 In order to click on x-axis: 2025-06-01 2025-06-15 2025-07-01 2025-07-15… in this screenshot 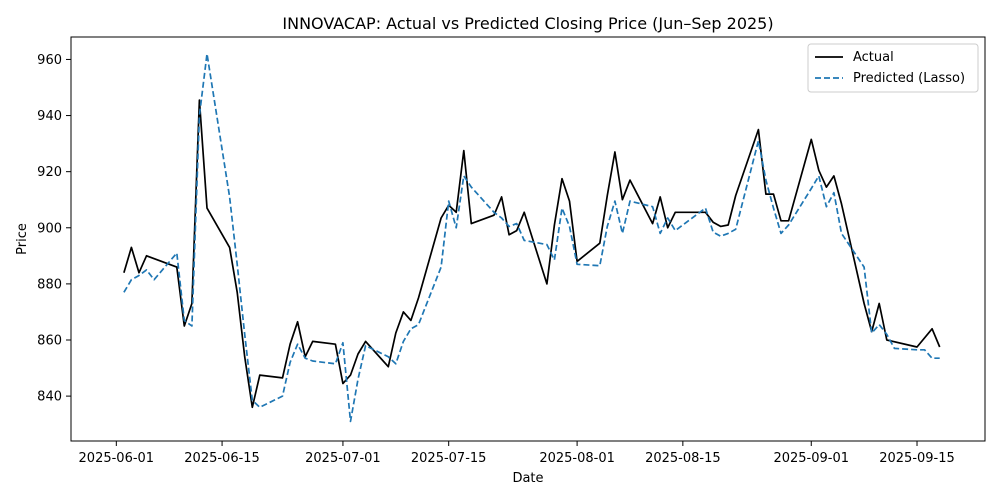, I will do `click(517, 453)`.